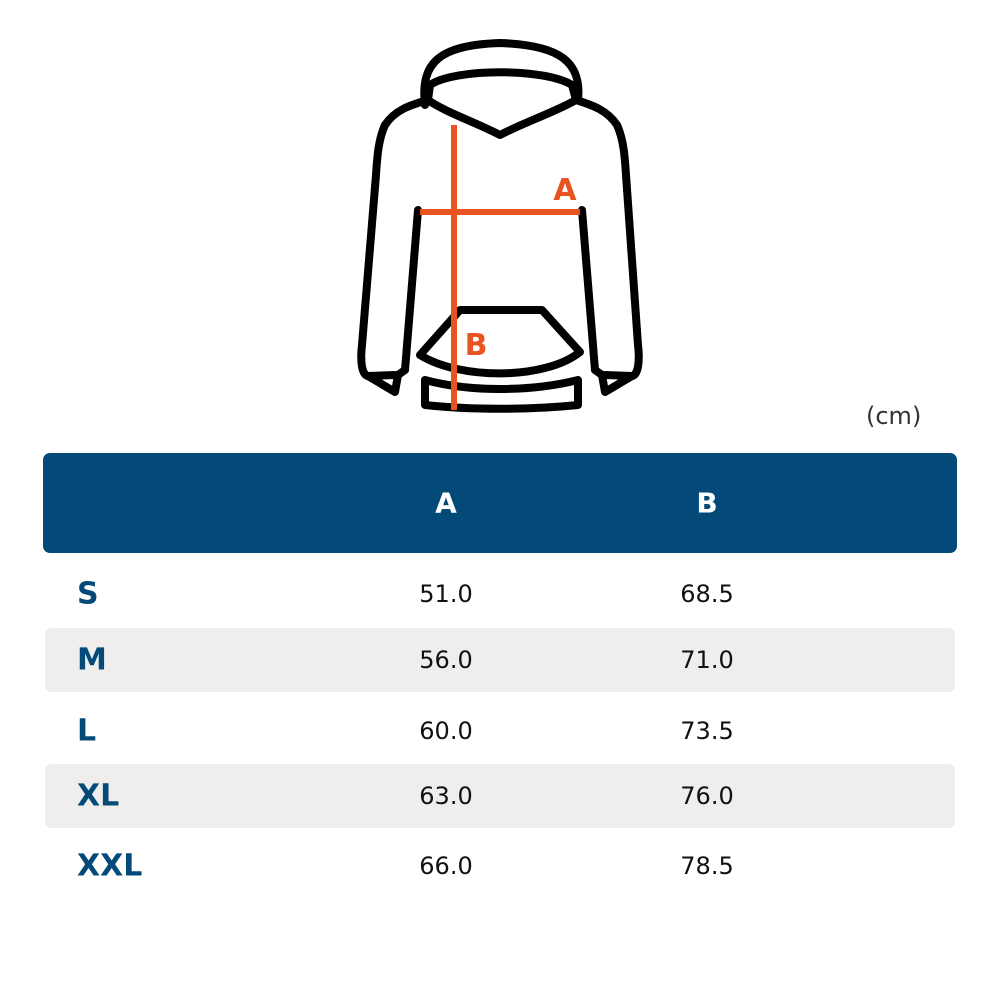 The image size is (1000, 1000). Describe the element at coordinates (110, 866) in the screenshot. I see `size-label: XXL` at that location.